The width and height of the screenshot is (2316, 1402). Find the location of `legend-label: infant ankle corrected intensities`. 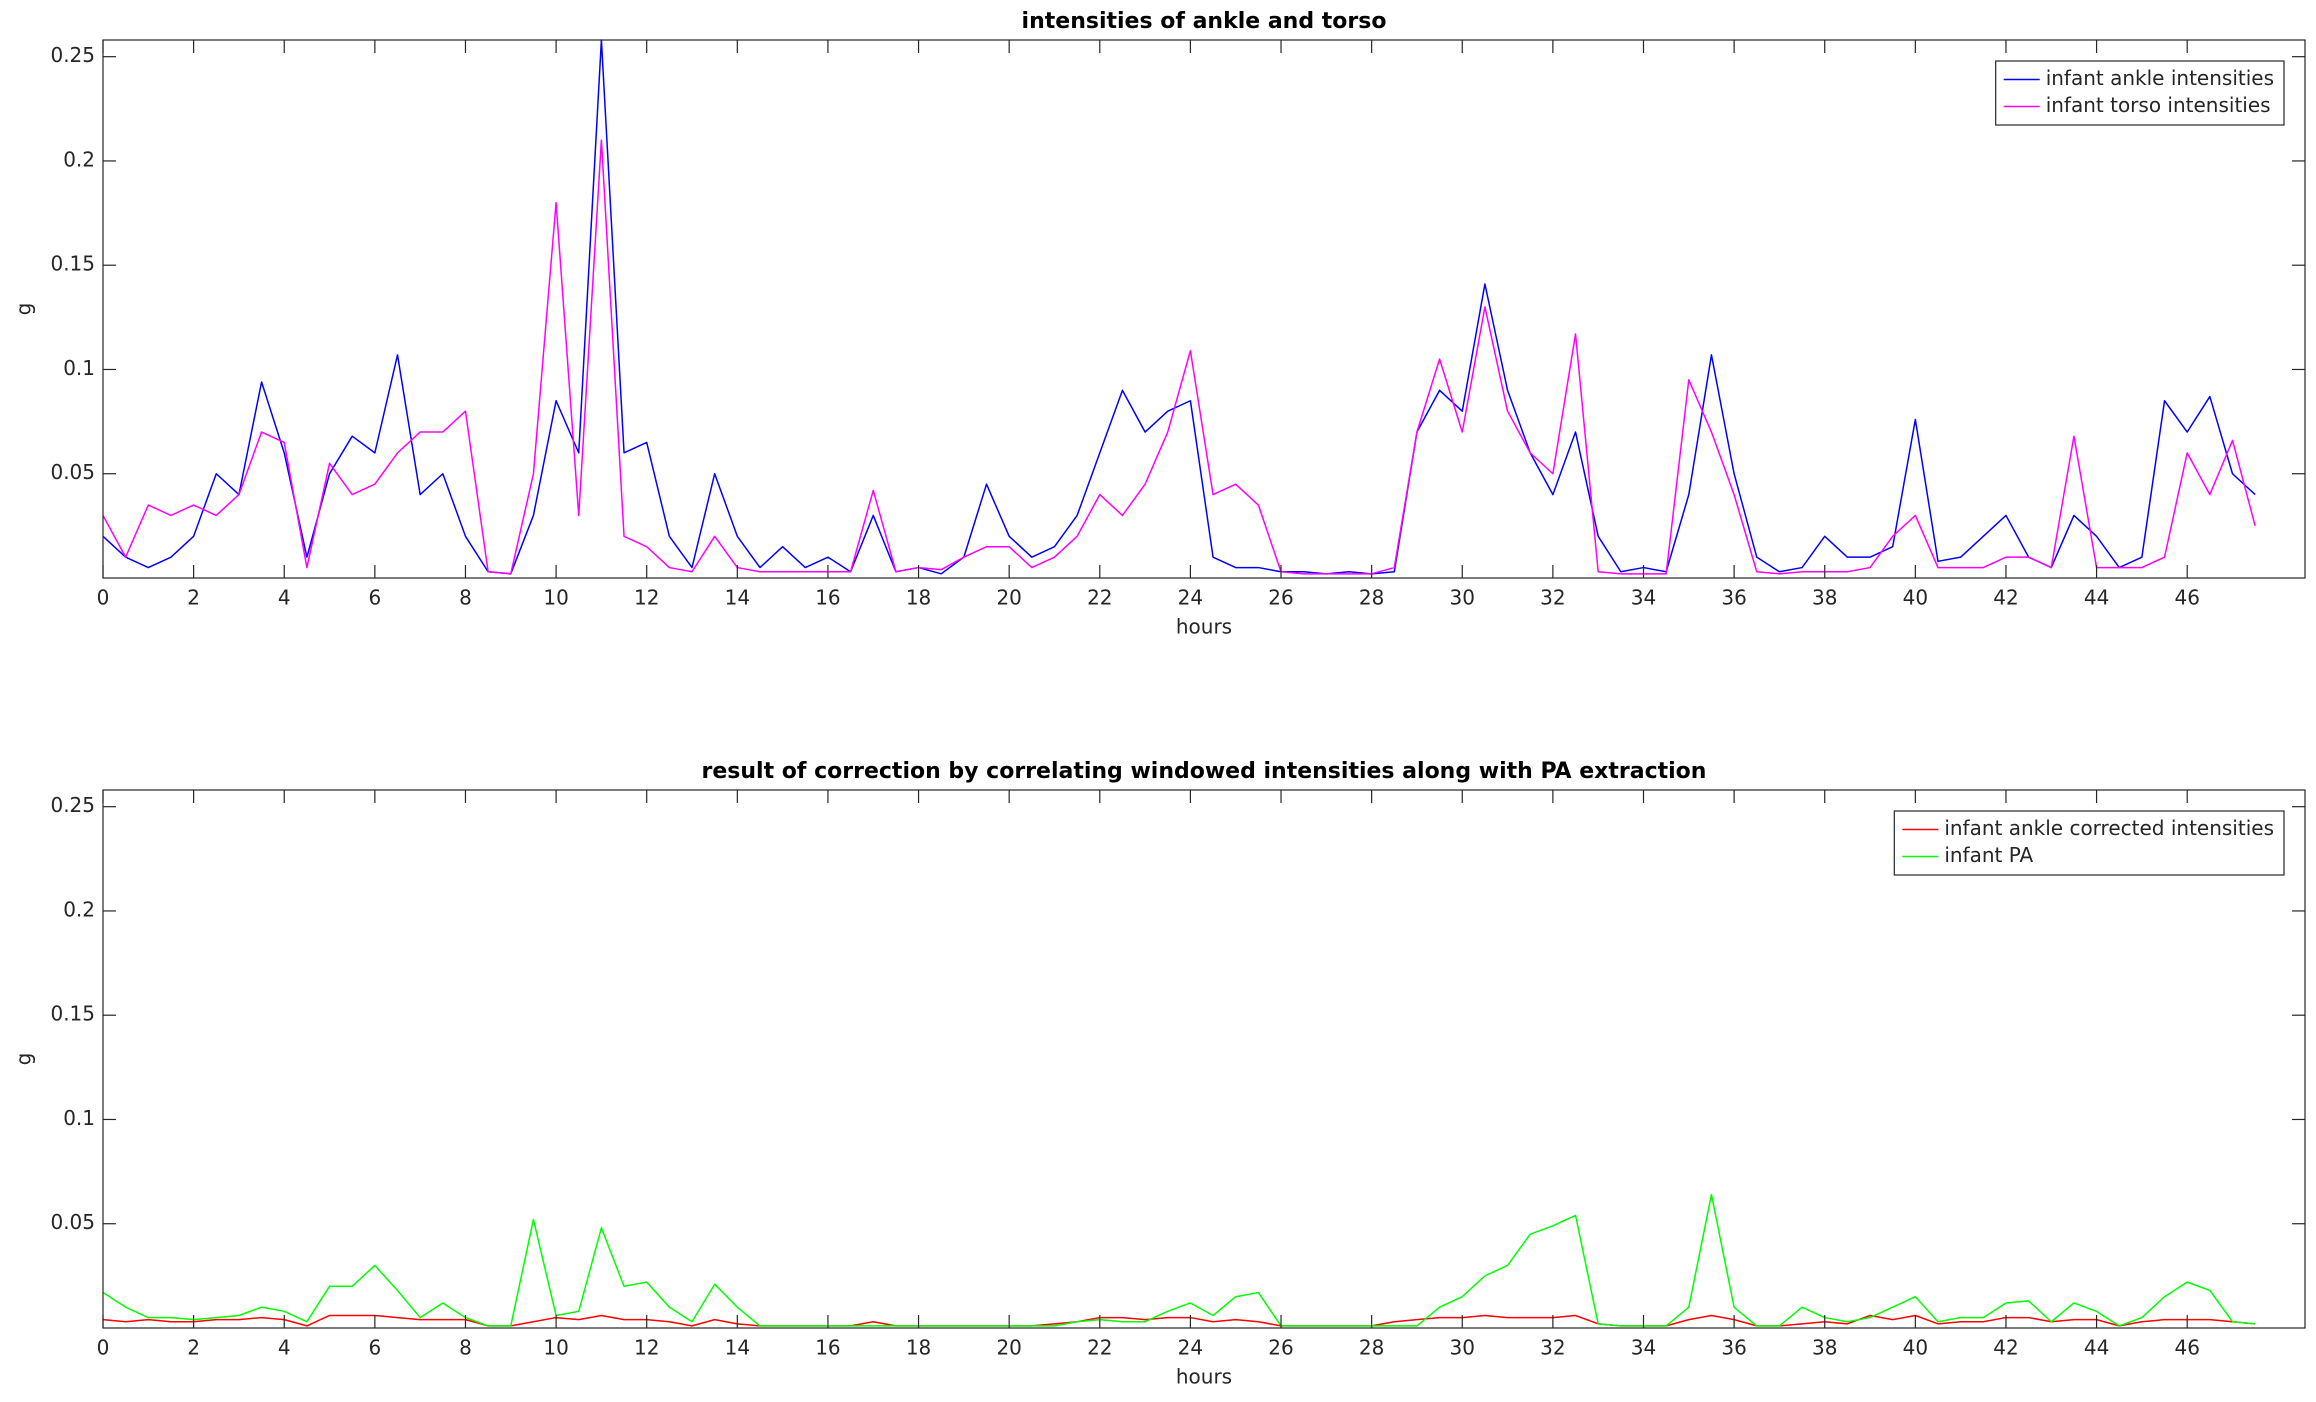

legend-label: infant ankle corrected intensities is located at coordinates (2109, 828).